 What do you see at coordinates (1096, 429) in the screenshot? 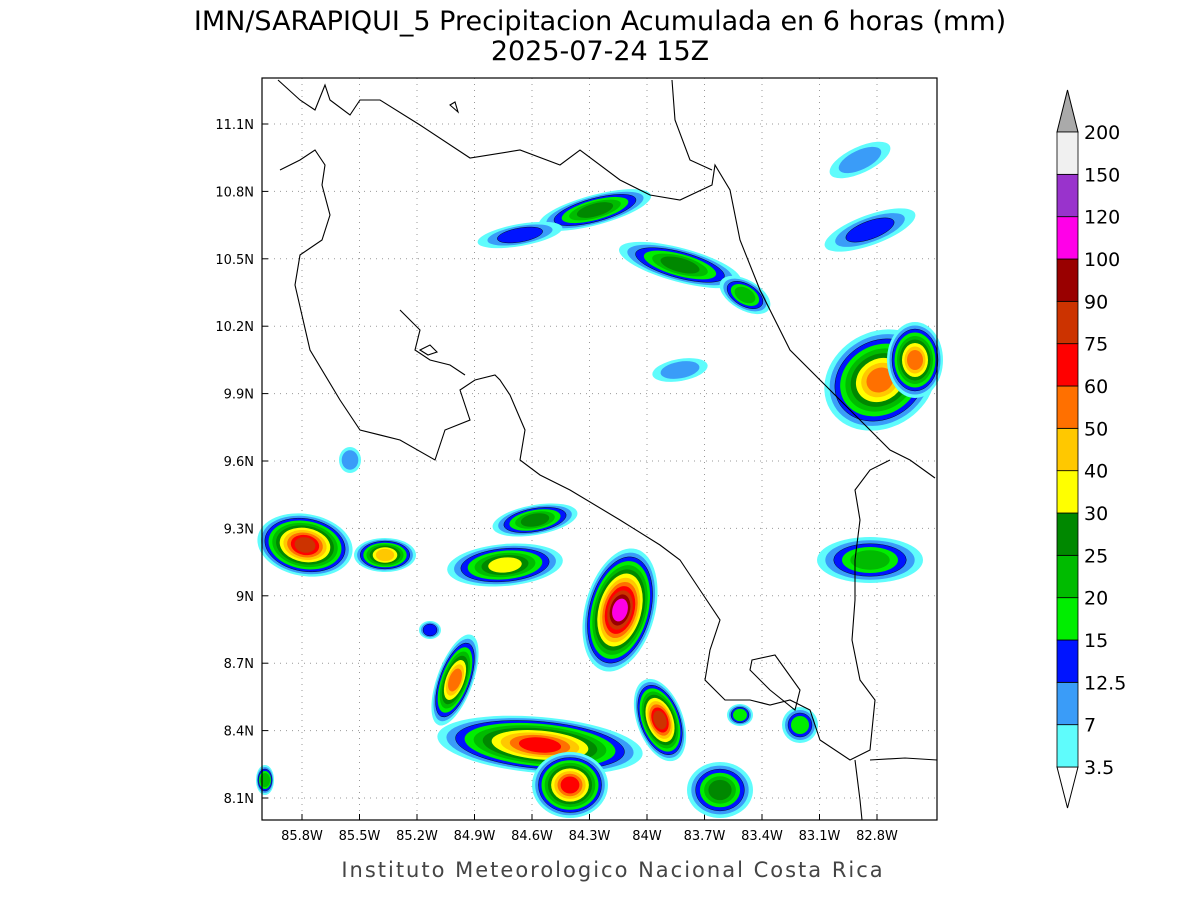
I see `colorbar-label: 50` at bounding box center [1096, 429].